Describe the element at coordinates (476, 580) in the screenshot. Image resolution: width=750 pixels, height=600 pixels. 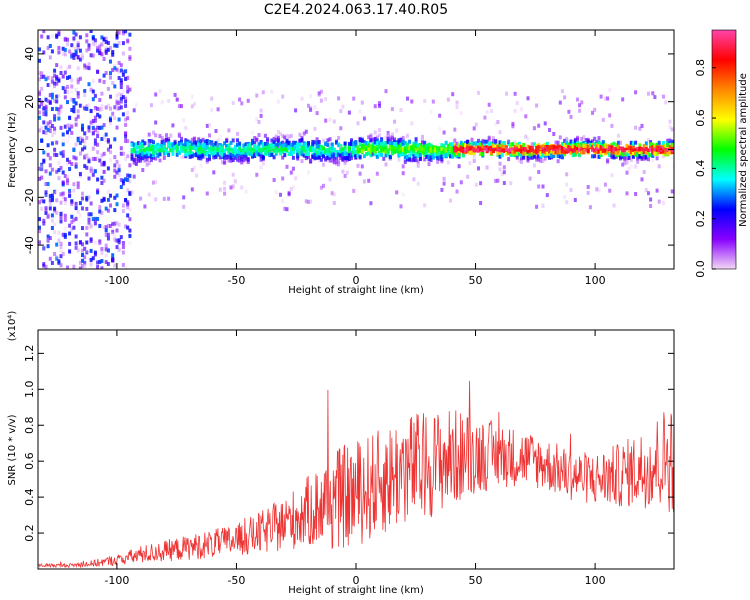
I see `snr-x-tick-label: 50` at that location.